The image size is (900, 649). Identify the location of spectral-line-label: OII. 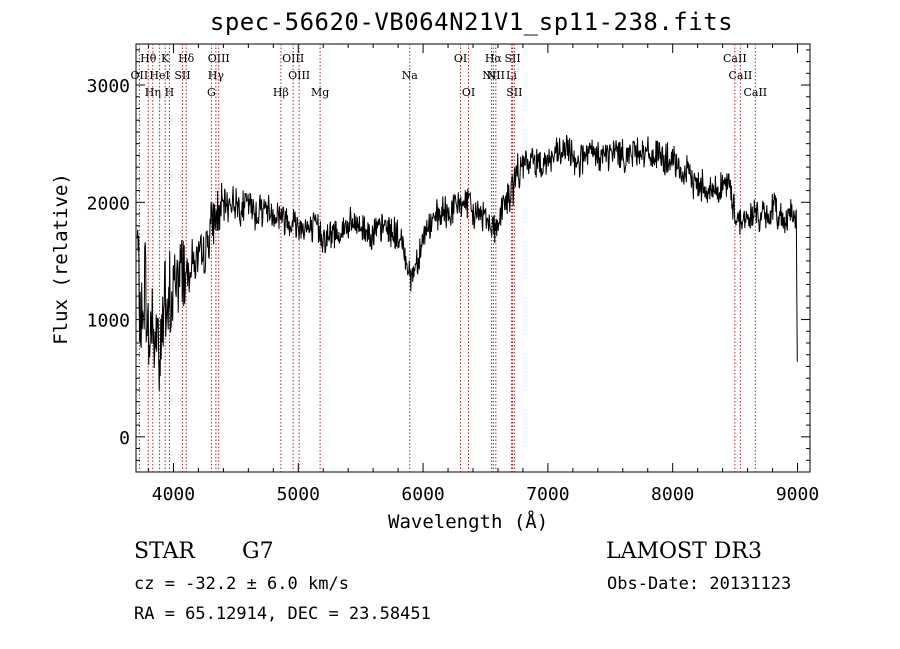
(140, 75).